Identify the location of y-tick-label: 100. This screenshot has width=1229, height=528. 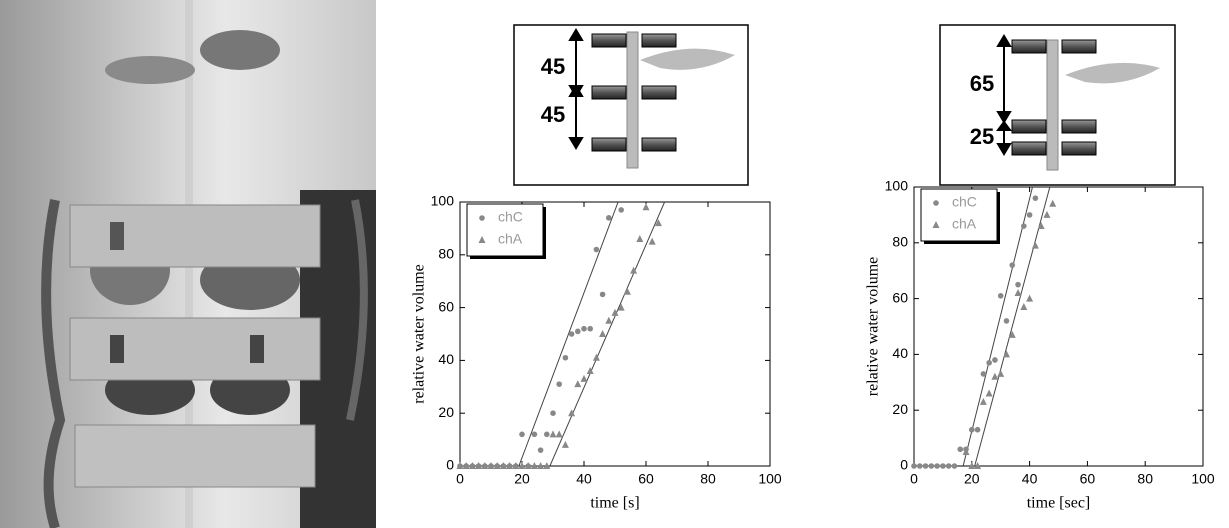
(897, 186).